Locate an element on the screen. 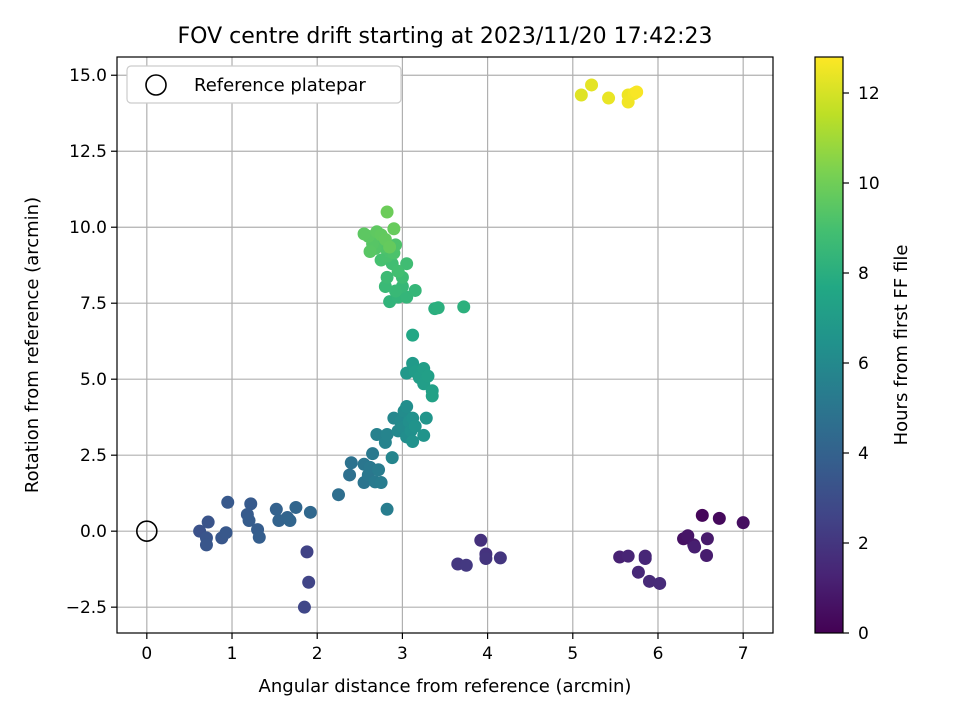 This screenshot has width=960, height=720. x-tick-label: 4 is located at coordinates (487, 654).